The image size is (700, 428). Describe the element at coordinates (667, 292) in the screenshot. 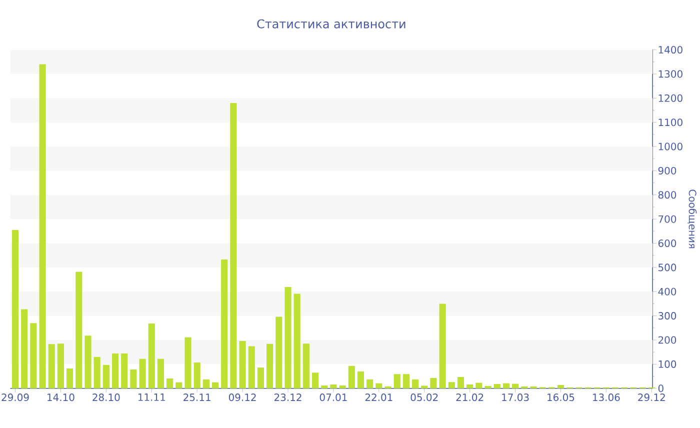

I see `y-tick-label: 400` at that location.